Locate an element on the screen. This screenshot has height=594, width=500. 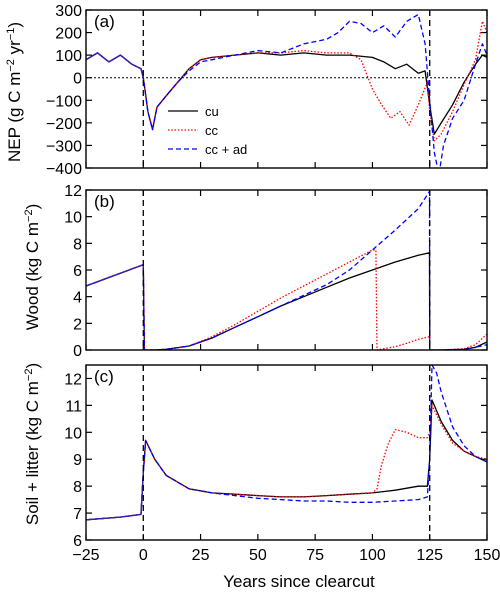
x-axis-label: Years since clearcut is located at coordinates (299, 581).